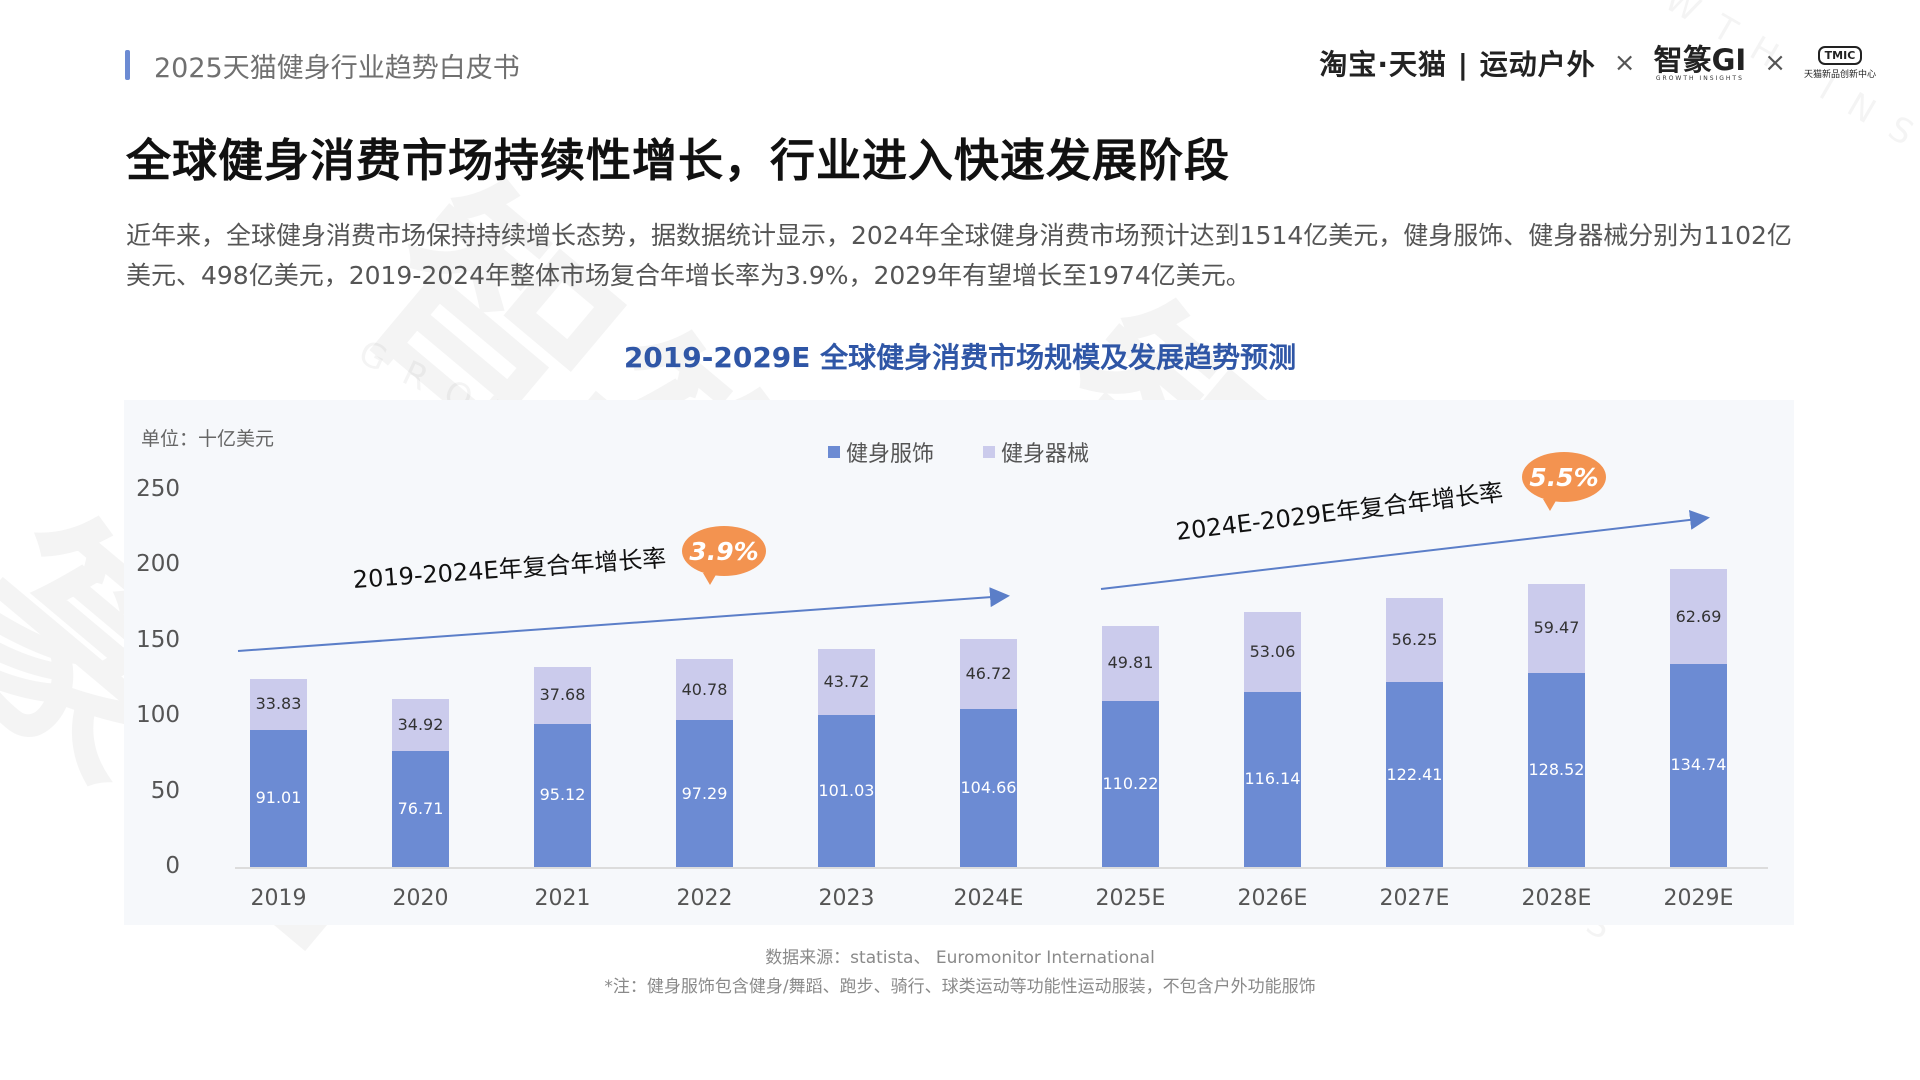 Image resolution: width=1920 pixels, height=1080 pixels. Describe the element at coordinates (158, 640) in the screenshot. I see `y-tick: 150` at that location.